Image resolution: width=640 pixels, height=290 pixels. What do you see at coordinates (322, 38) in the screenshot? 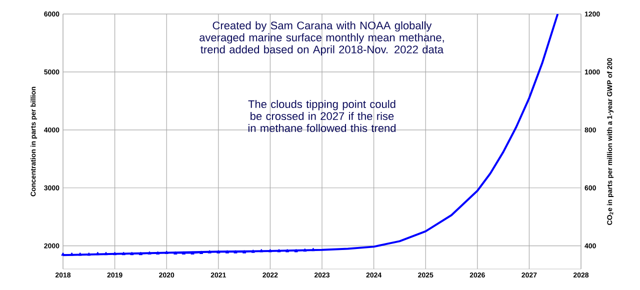
I see `text: Created by Sam Carana with NOAA globally averaged marine surface monthly mean methane, trend added based on April 2018-Nov. 2022 data` at bounding box center [322, 38].